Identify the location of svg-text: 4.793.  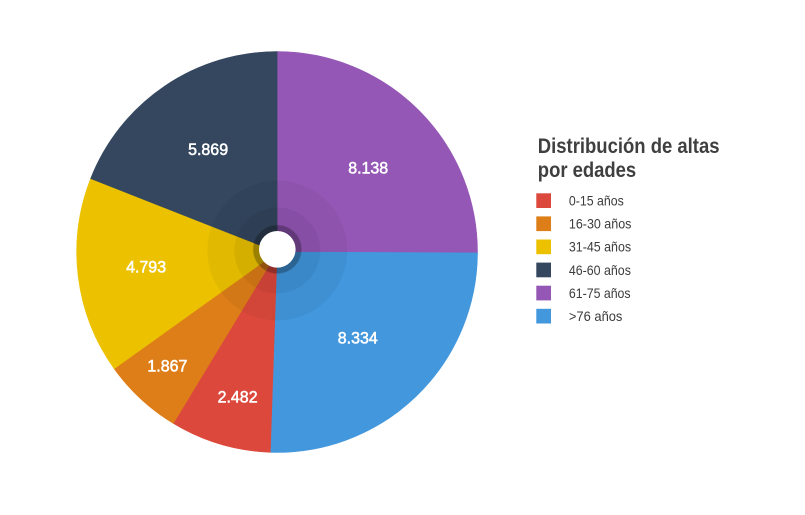
(146, 267).